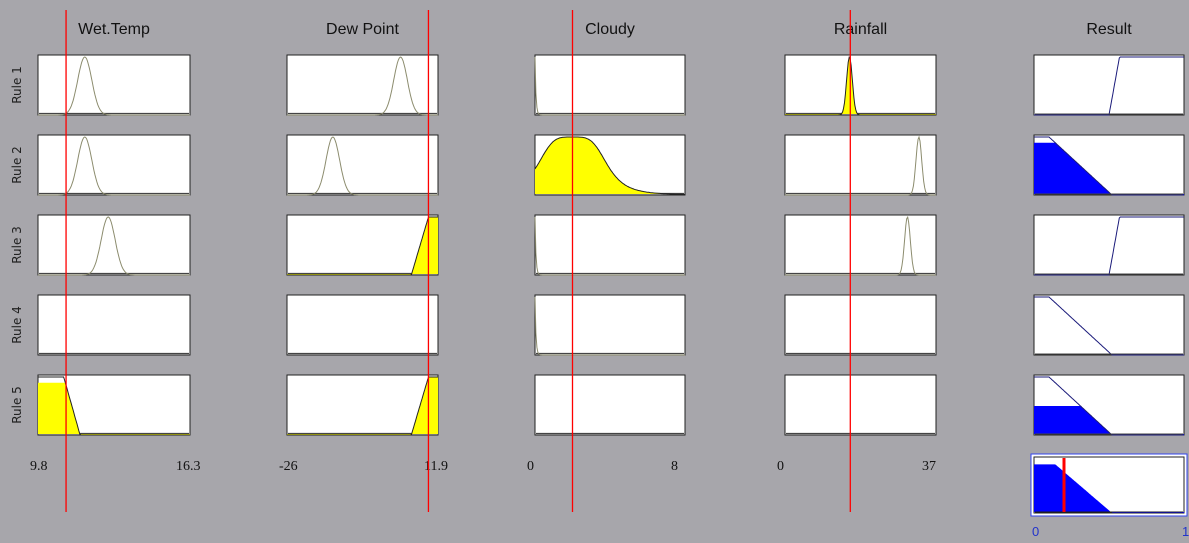 The width and height of the screenshot is (1189, 543). I want to click on title-dew-point: Dew Point, so click(362, 29).